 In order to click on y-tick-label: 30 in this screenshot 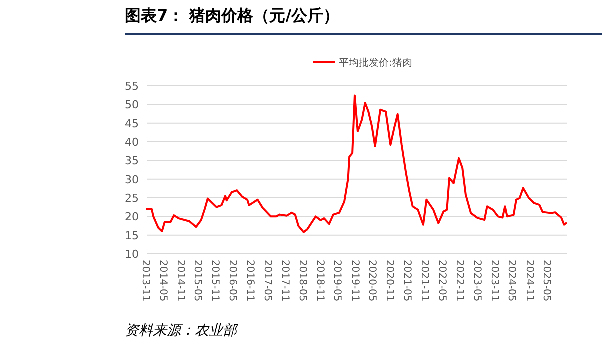, I will do `click(132, 179)`.